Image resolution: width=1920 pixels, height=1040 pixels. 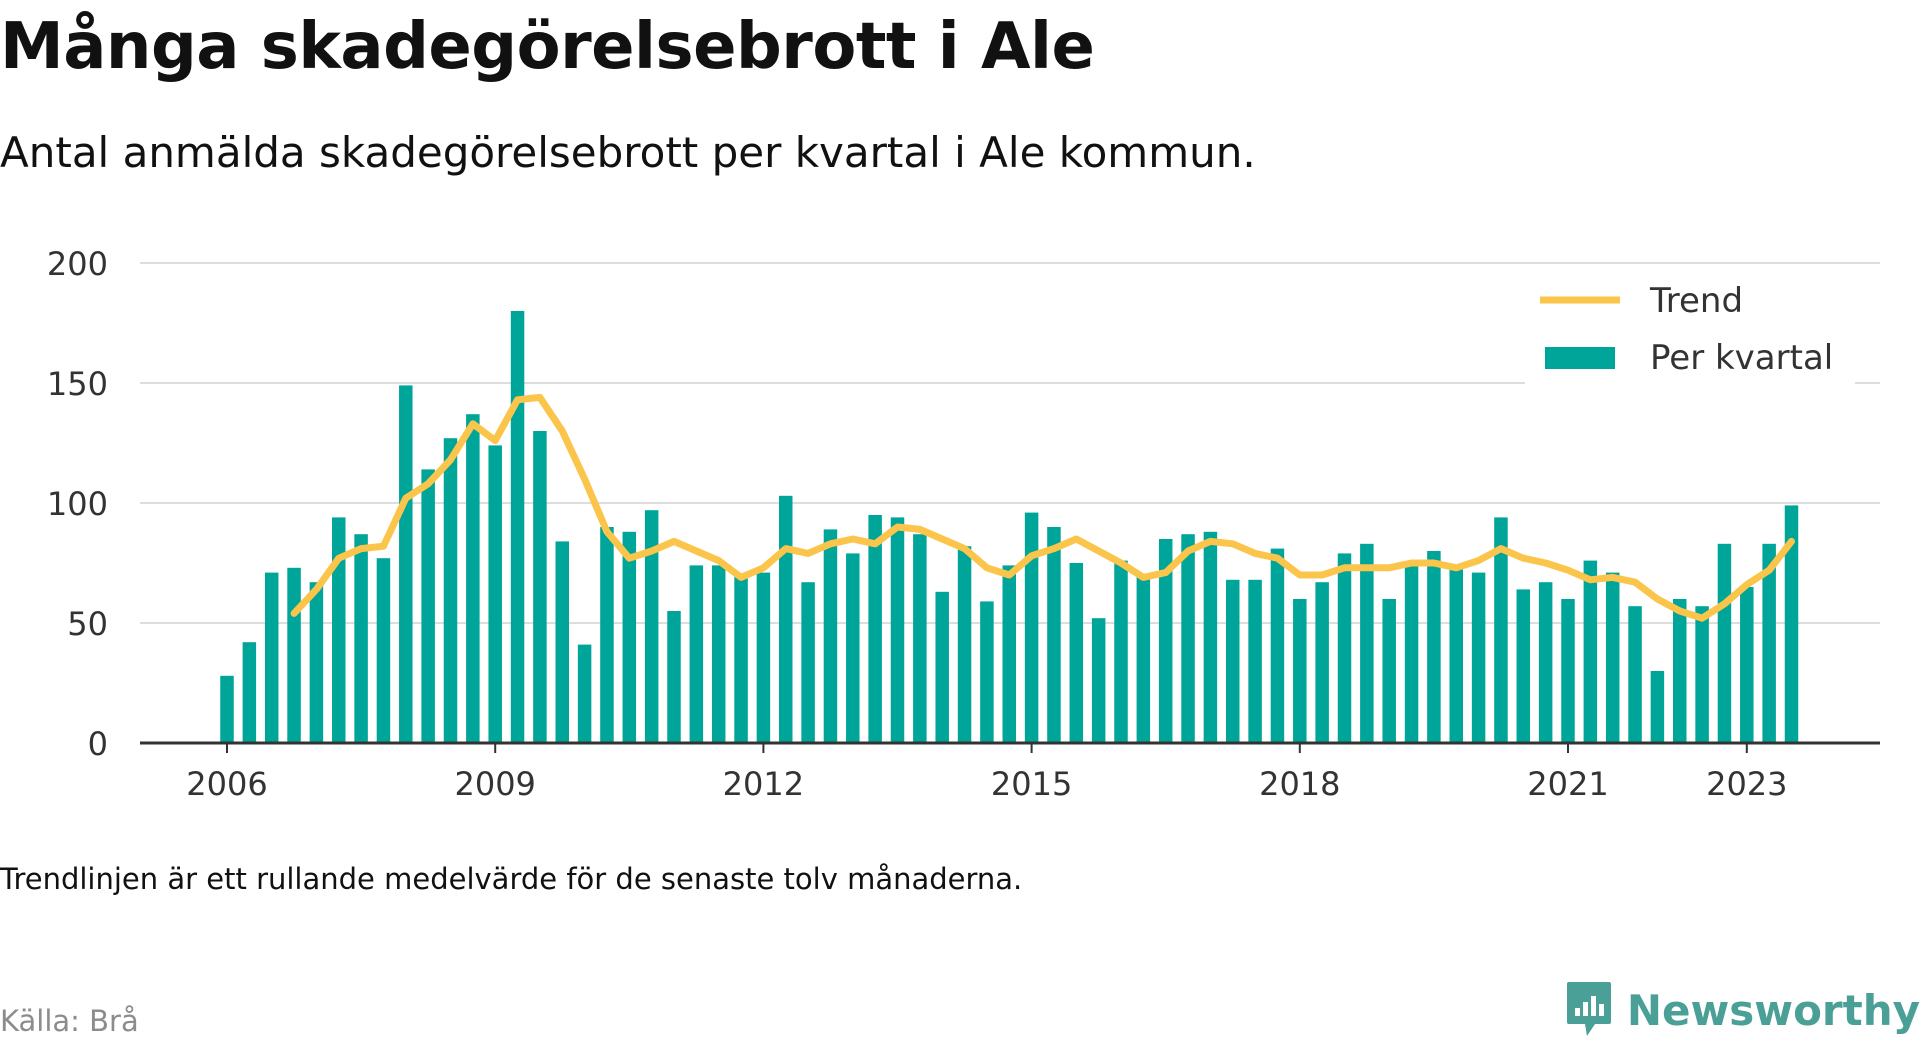 I want to click on newsworthy-logo: Newsworthy, so click(x=1742, y=1010).